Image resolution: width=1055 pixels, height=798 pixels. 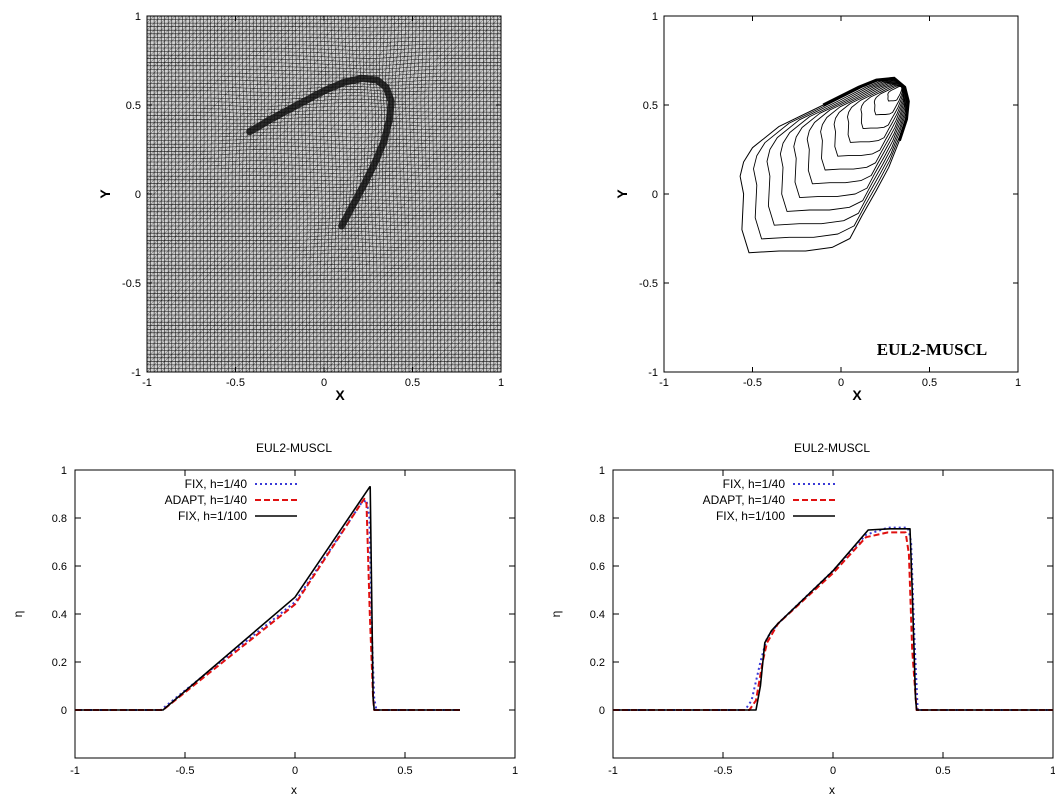 I want to click on mesh-xtick-label: -1, so click(x=147, y=383).